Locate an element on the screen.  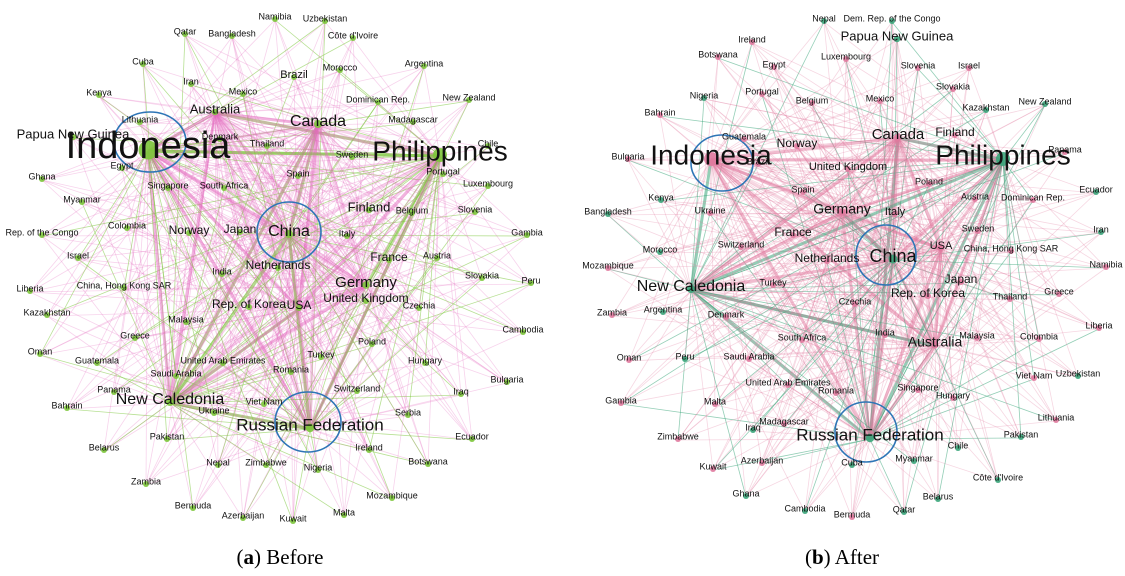
node-label: Zambia is located at coordinates (612, 312).